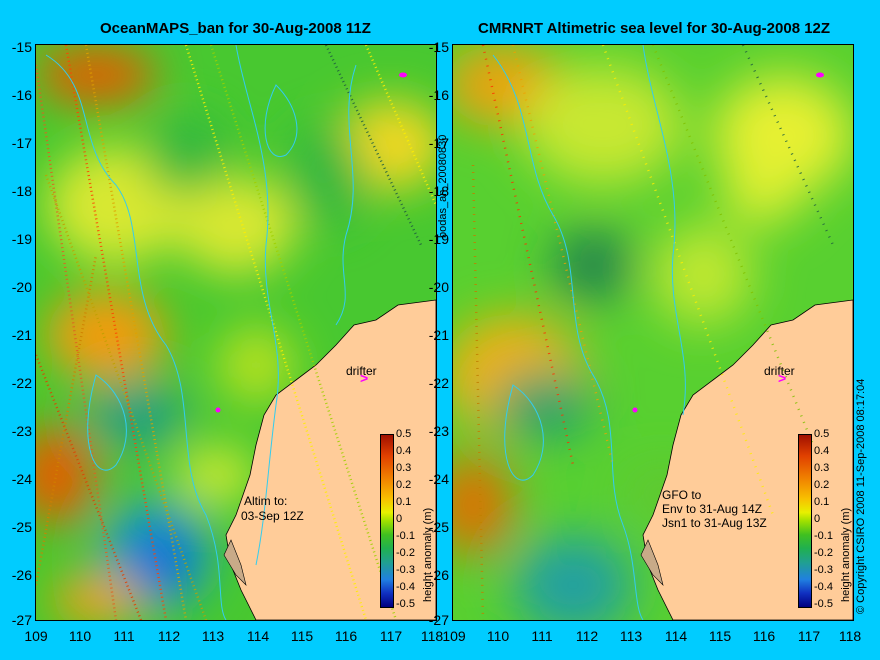 The height and width of the screenshot is (660, 880). Describe the element at coordinates (631, 636) in the screenshot. I see `right-xtick: 113` at that location.